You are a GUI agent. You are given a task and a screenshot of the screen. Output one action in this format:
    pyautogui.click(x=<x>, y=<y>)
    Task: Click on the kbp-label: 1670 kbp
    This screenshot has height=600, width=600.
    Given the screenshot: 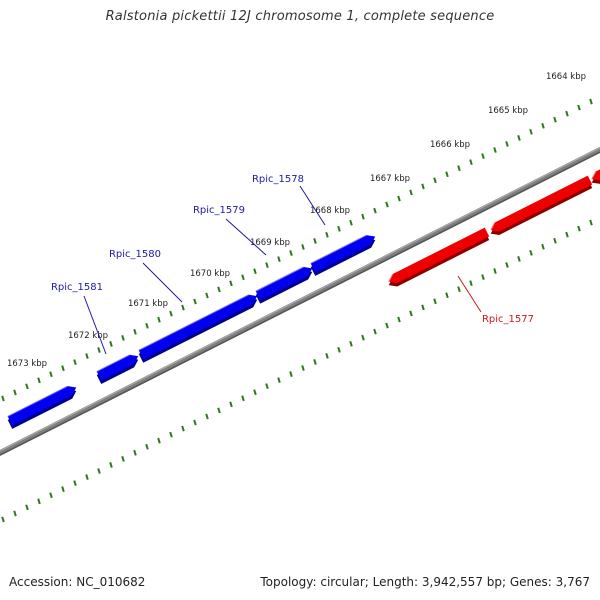 What is the action you would take?
    pyautogui.click(x=210, y=274)
    